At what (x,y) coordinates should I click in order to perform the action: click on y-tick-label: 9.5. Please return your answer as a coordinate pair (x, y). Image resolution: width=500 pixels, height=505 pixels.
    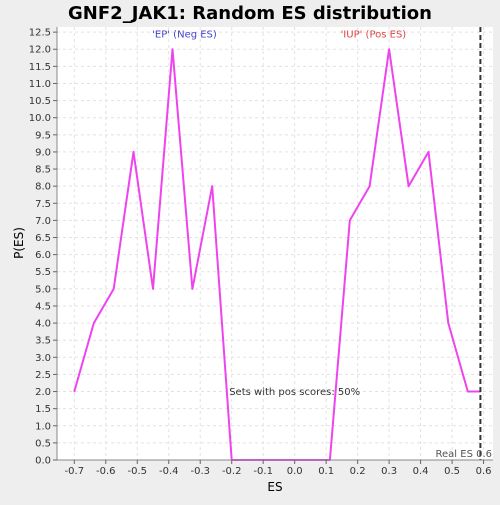
    Looking at the image, I should click on (43, 135).